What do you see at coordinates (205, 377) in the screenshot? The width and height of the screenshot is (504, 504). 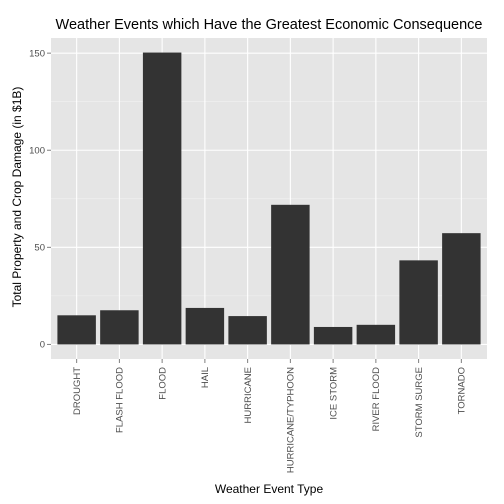 I see `x-tick-label: HAIL` at bounding box center [205, 377].